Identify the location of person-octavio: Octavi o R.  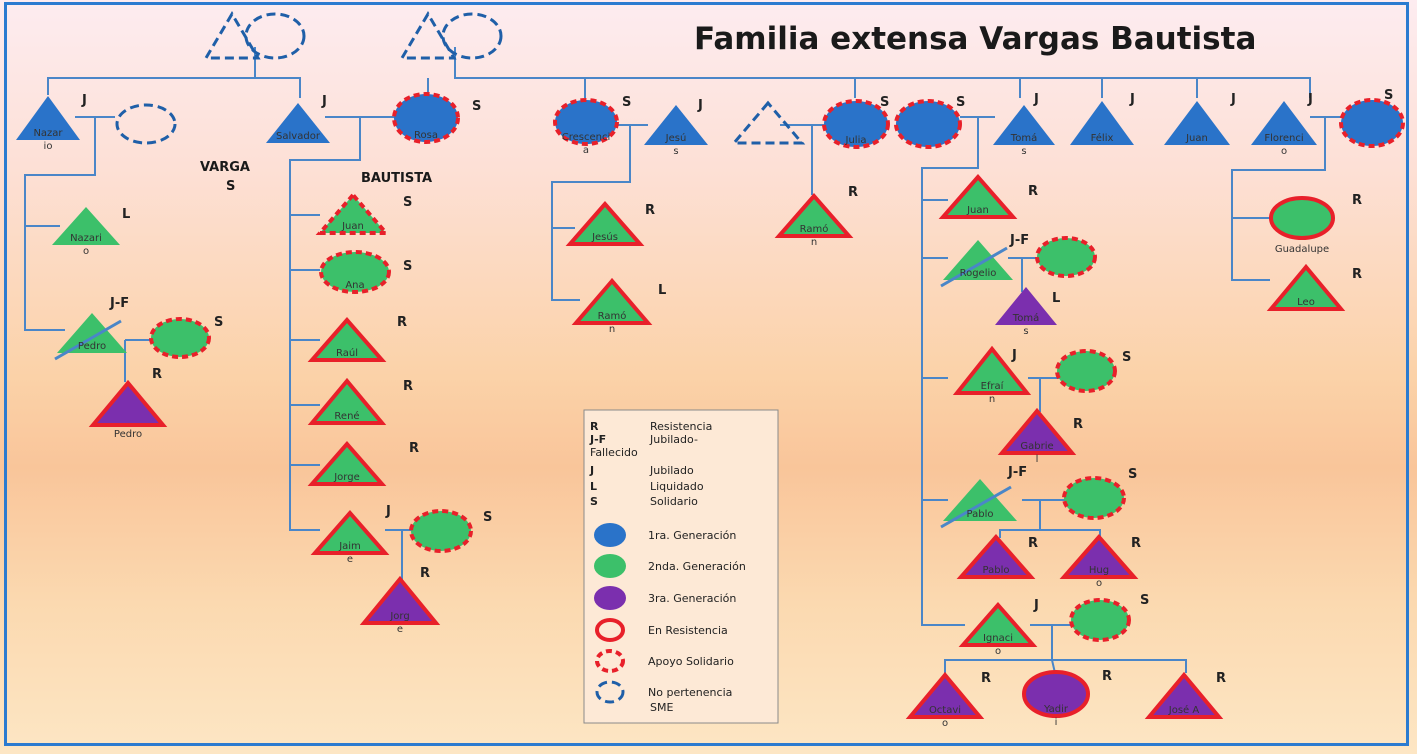
(948, 700).